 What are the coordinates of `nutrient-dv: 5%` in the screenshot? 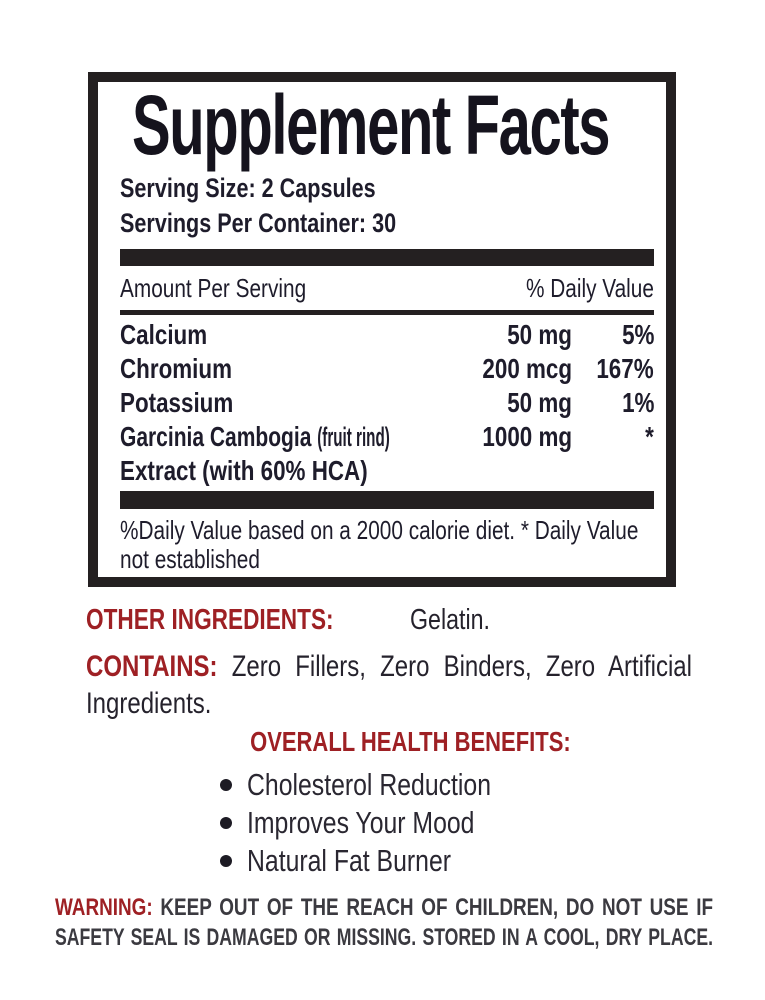 It's located at (637, 334).